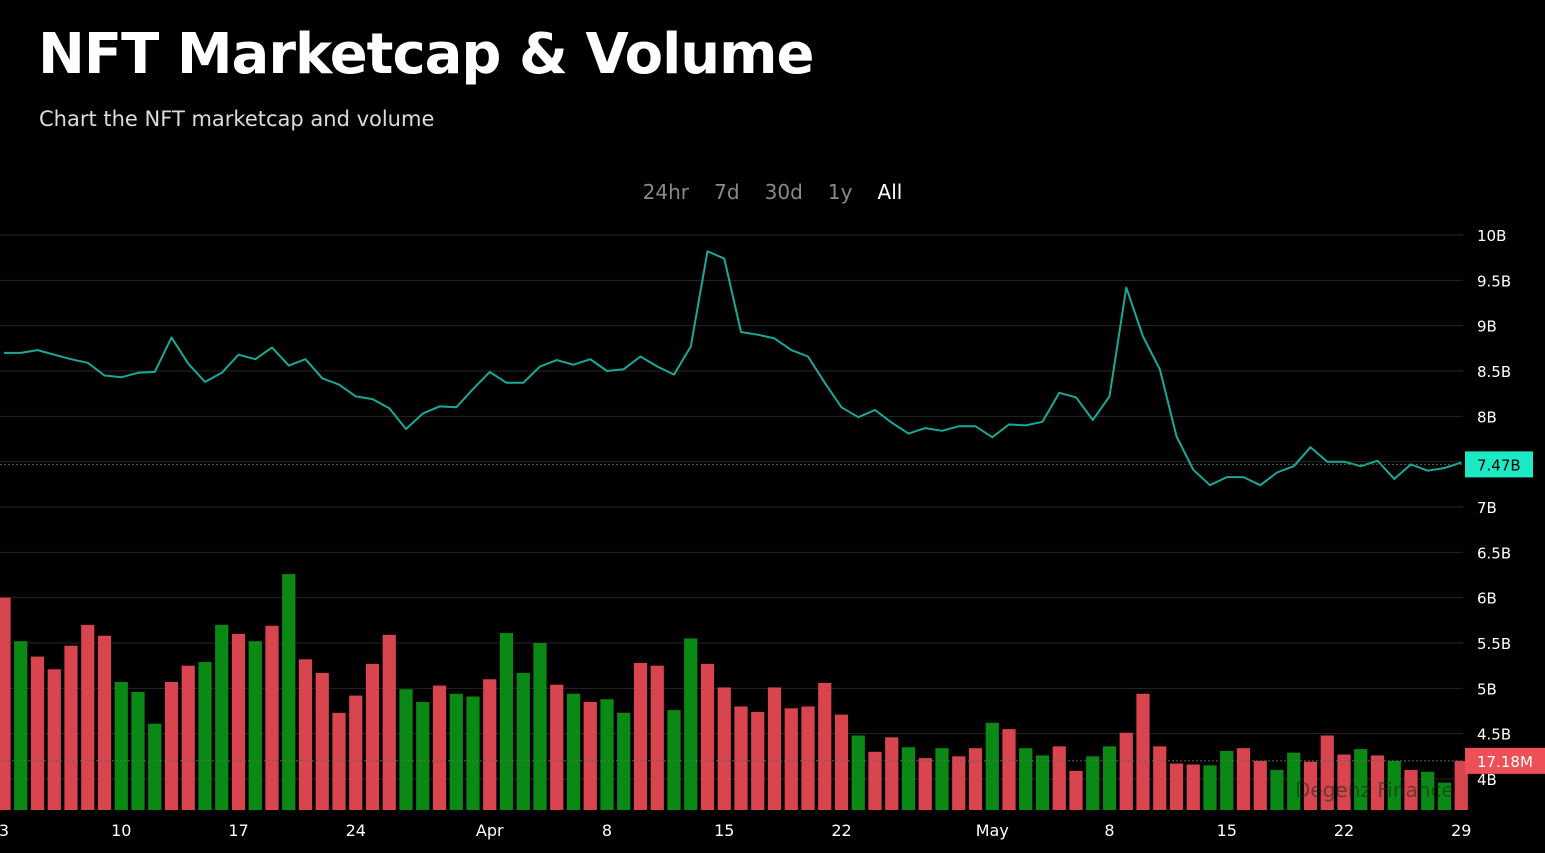 The width and height of the screenshot is (1545, 853). I want to click on last-volume-badge, so click(1505, 760).